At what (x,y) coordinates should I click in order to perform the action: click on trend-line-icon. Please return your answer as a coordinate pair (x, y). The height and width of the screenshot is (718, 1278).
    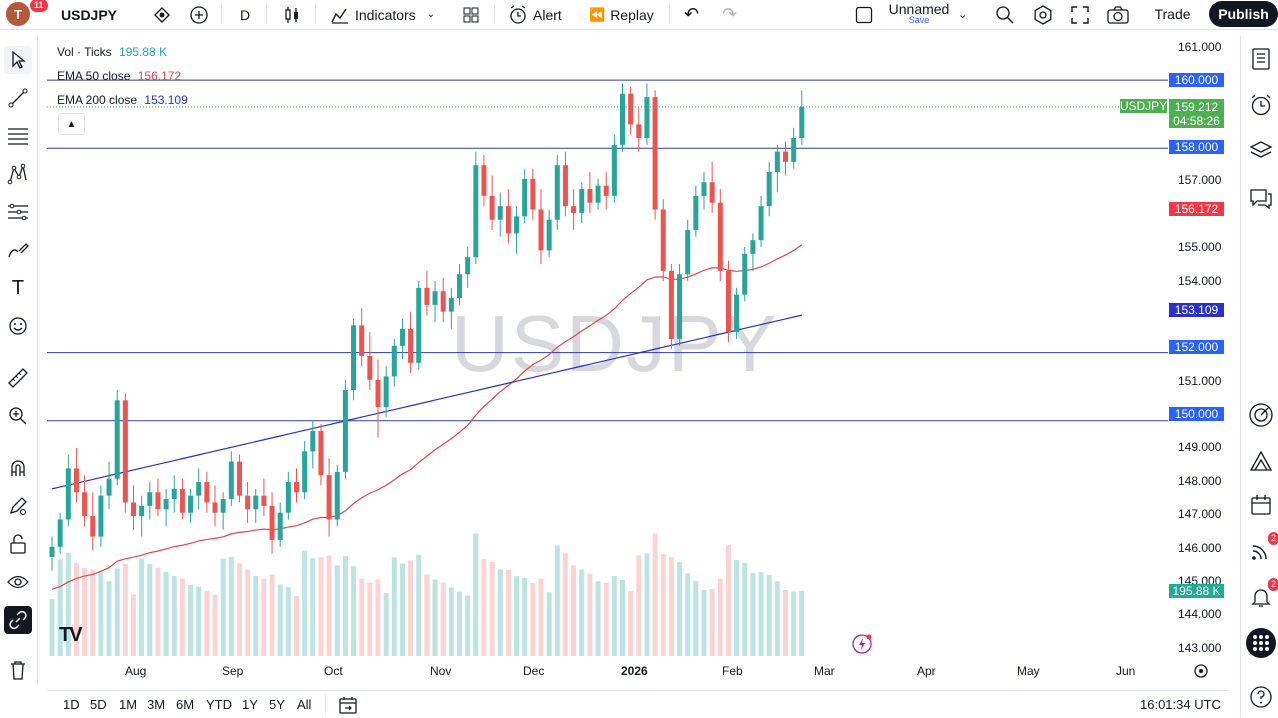
    Looking at the image, I should click on (18, 98).